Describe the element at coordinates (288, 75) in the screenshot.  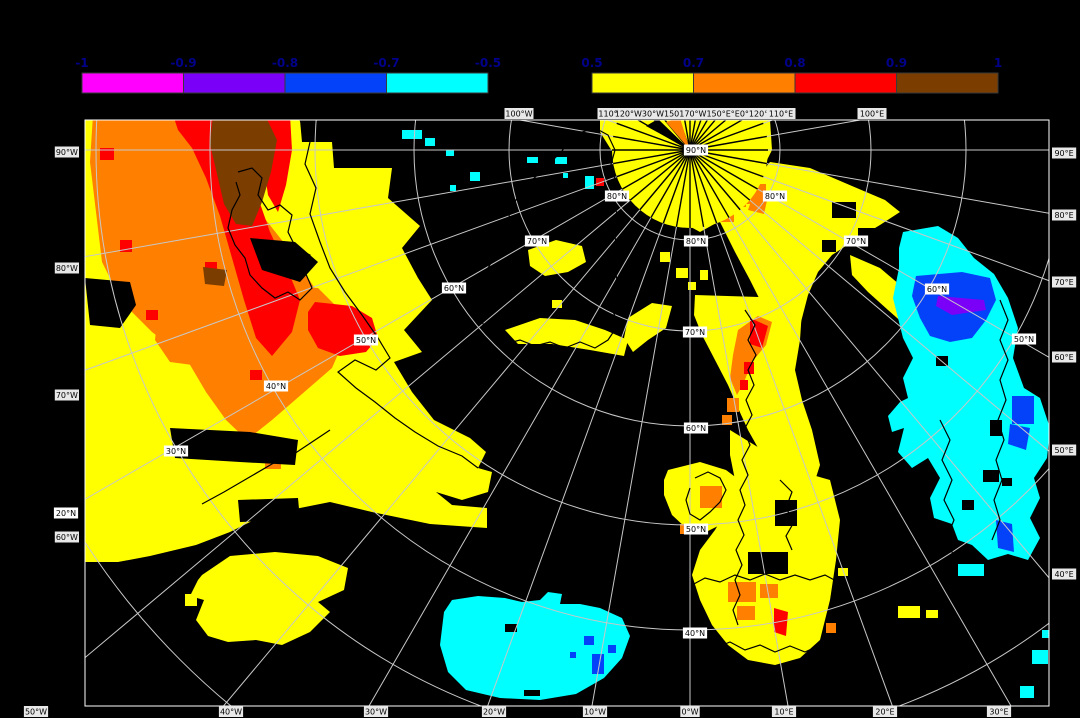
I see `colorbar-negative-correlation: -1 -0.9 -0.8 -0.7 -0.5` at that location.